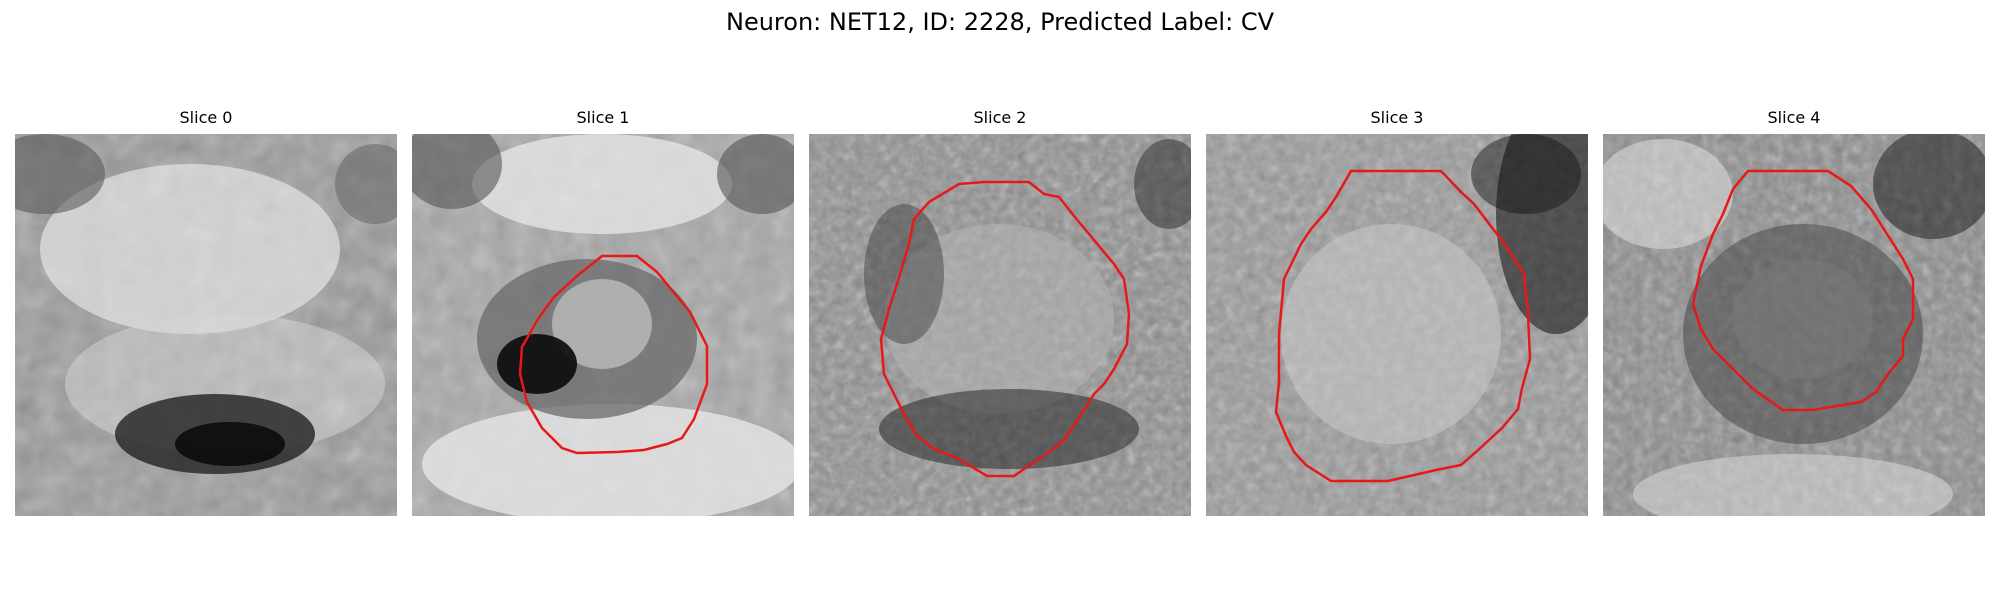 Image resolution: width=2000 pixels, height=600 pixels. What do you see at coordinates (1397, 117) in the screenshot?
I see `slice-title: Slice 3` at bounding box center [1397, 117].